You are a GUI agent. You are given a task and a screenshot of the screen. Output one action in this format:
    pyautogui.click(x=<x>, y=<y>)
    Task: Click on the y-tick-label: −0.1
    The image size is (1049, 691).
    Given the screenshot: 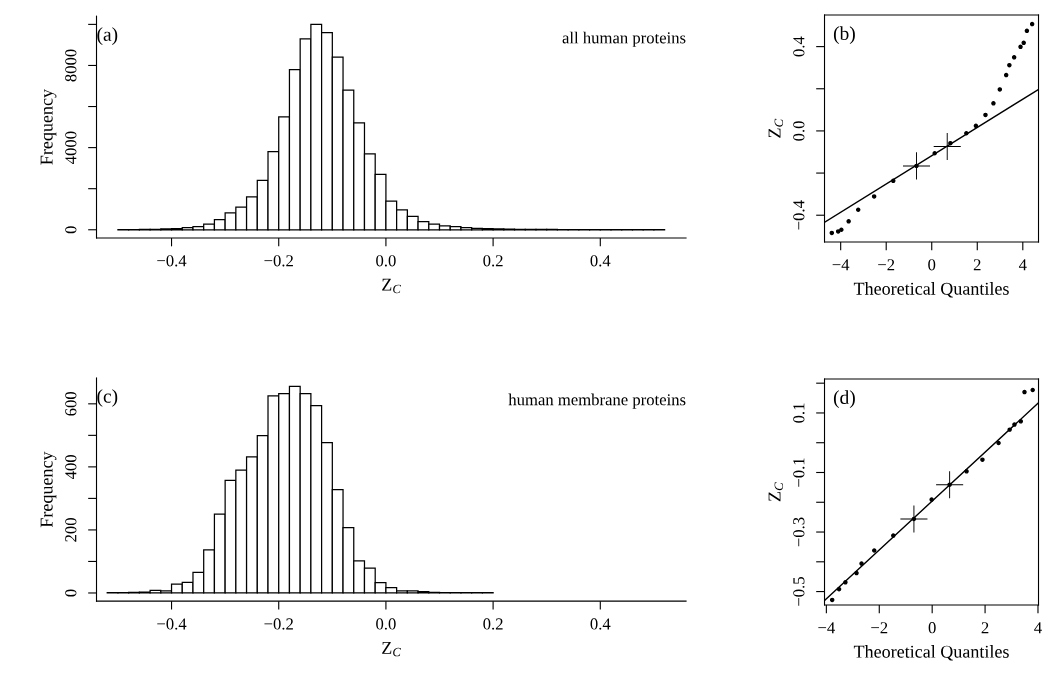 What is the action you would take?
    pyautogui.click(x=799, y=472)
    